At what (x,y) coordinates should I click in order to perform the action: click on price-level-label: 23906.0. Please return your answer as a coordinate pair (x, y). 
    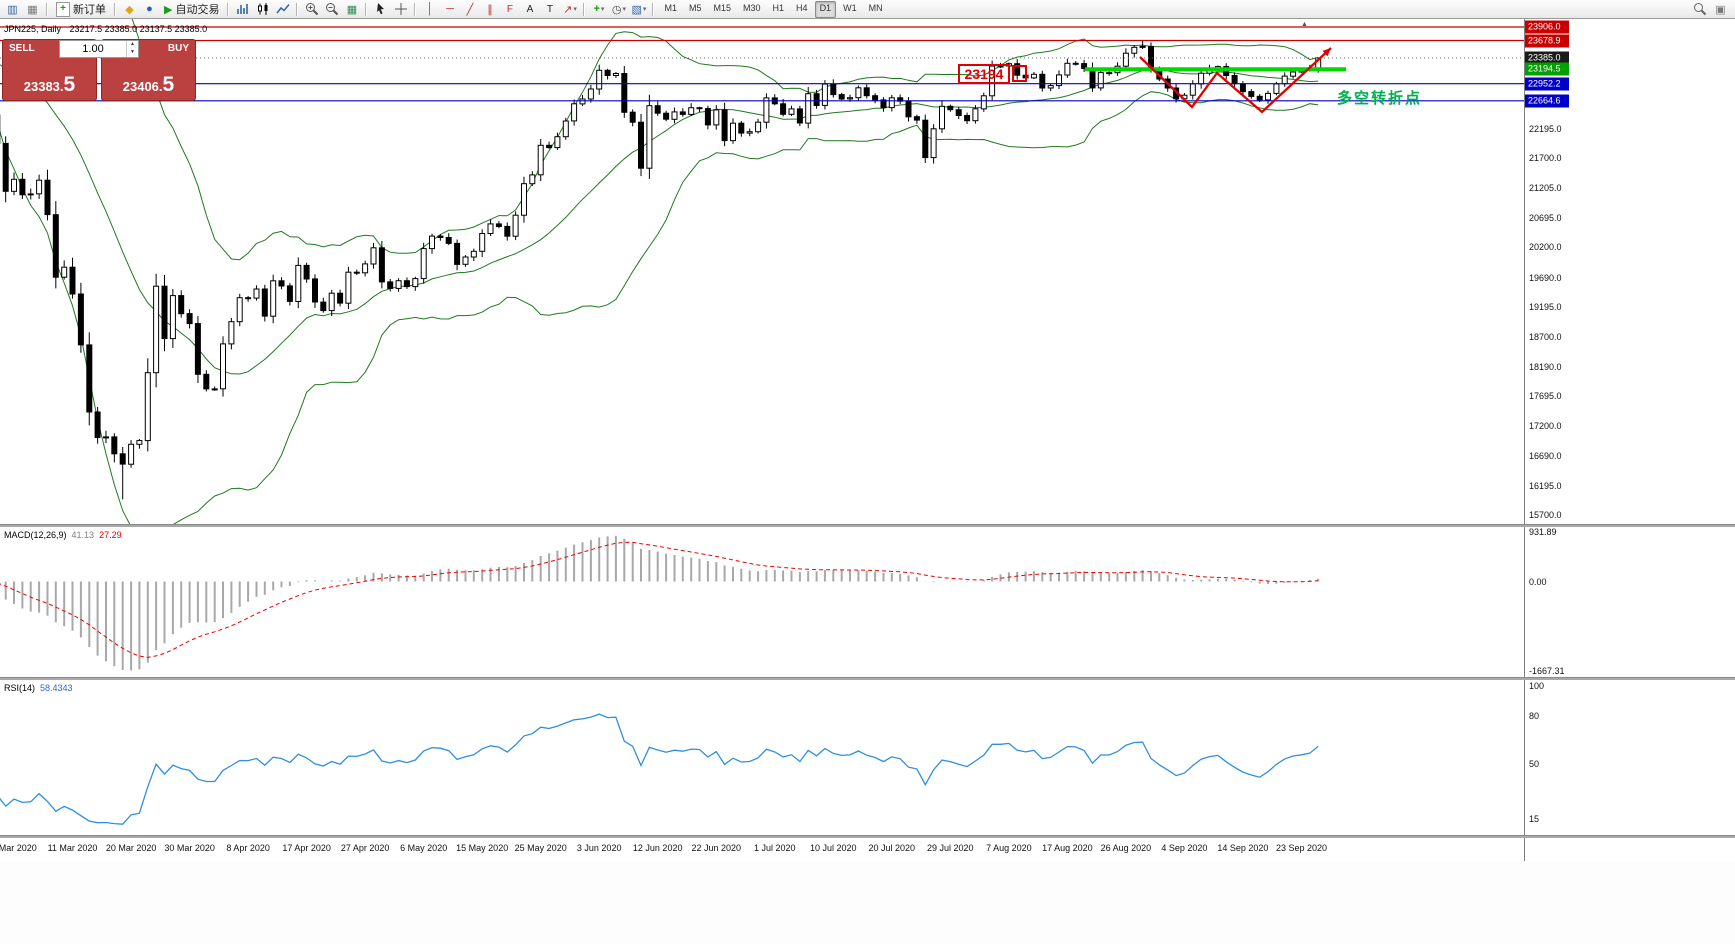
    Looking at the image, I should click on (1547, 27).